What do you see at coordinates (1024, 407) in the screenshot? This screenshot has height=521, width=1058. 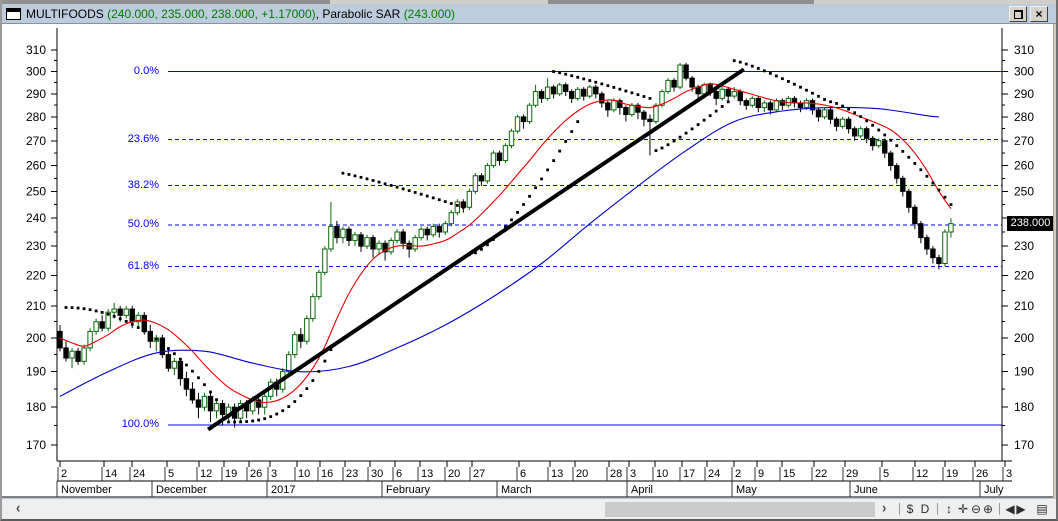 I see `price-axis-label: 180` at bounding box center [1024, 407].